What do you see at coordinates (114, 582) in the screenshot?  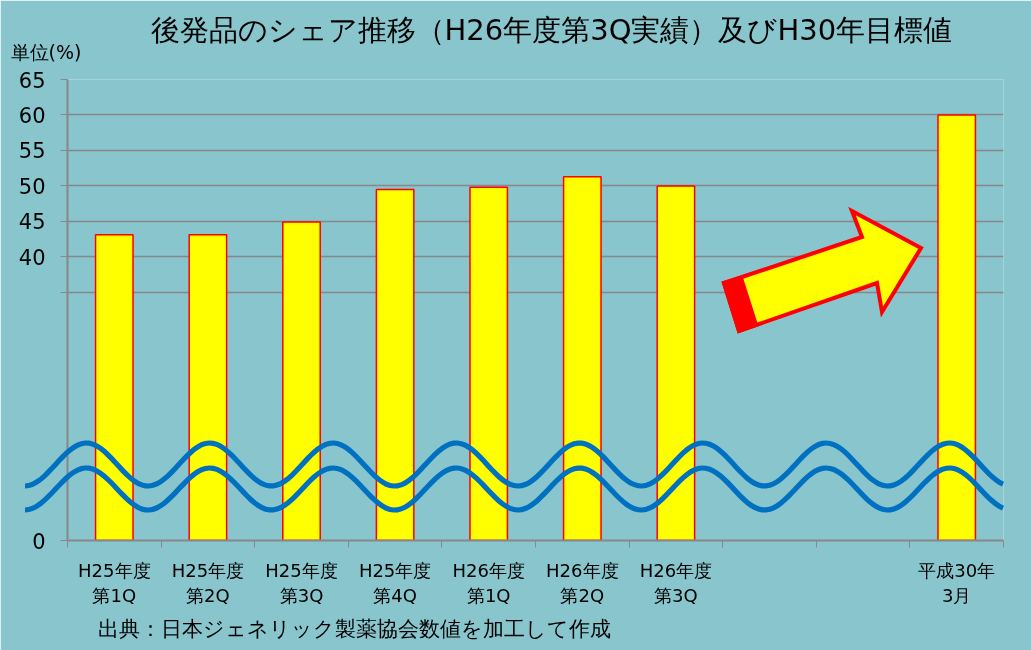 I see `x-tick-label: H25年度第1Q` at bounding box center [114, 582].